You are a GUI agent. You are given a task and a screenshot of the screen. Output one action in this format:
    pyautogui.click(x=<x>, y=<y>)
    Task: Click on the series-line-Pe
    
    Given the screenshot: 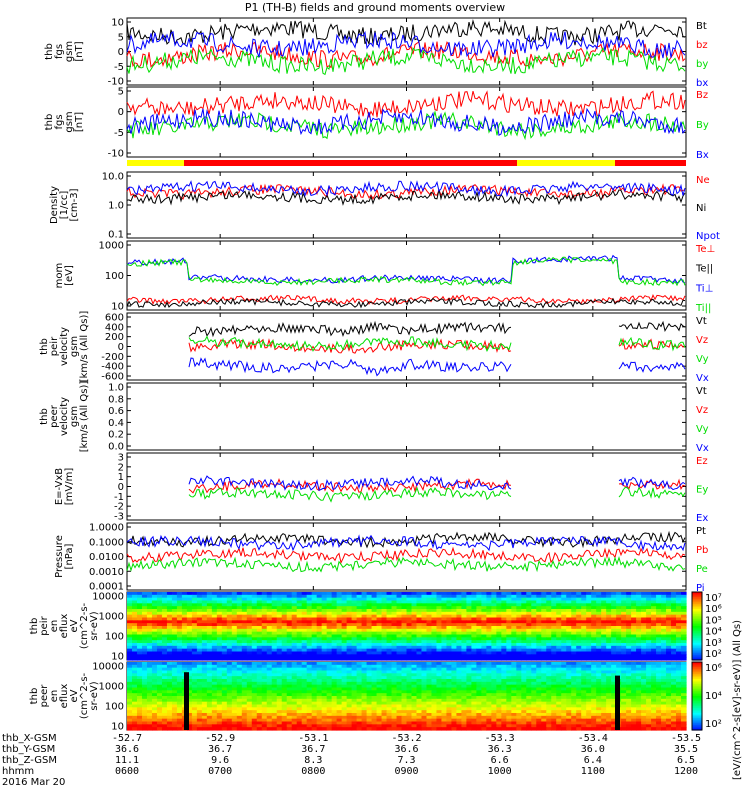 What is the action you would take?
    pyautogui.click(x=406, y=564)
    